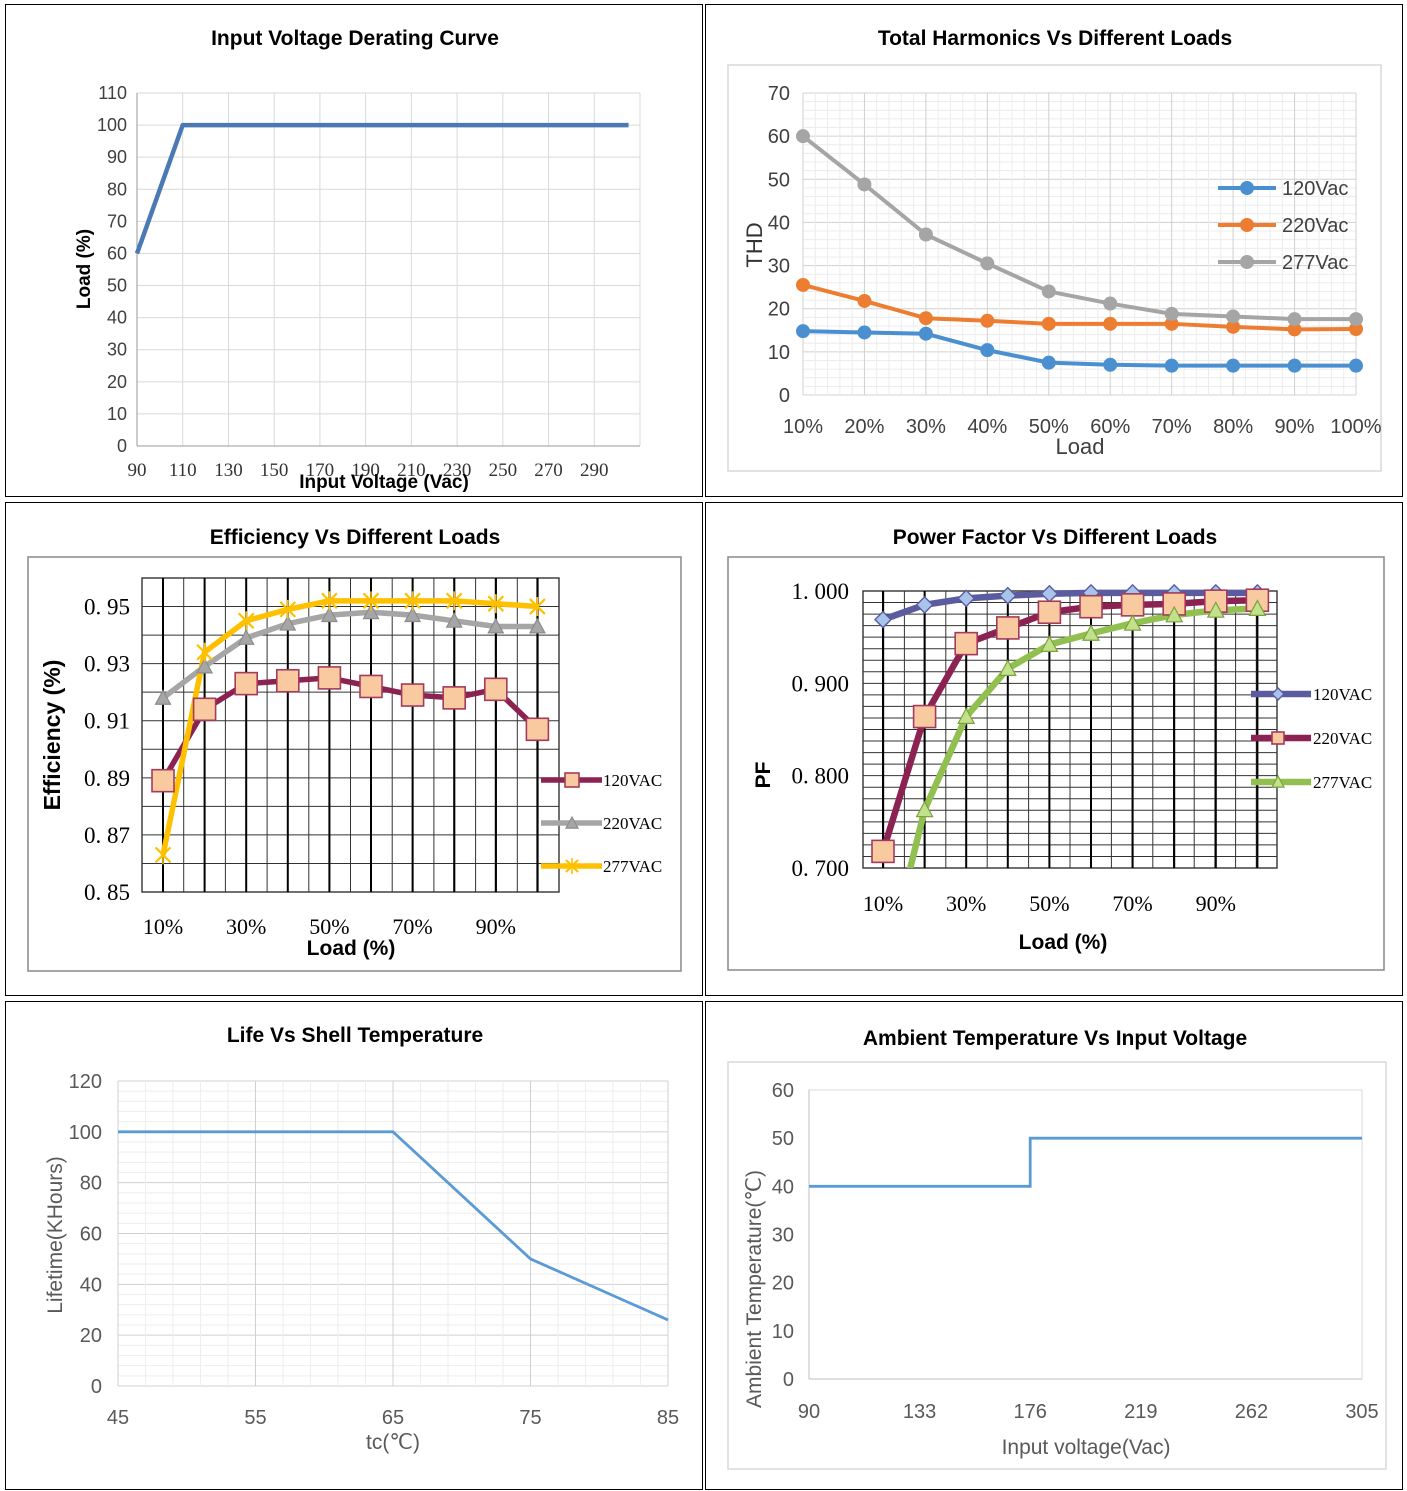 This screenshot has width=1407, height=1491. What do you see at coordinates (351, 948) in the screenshot?
I see `x-axis-label: Load (%)` at bounding box center [351, 948].